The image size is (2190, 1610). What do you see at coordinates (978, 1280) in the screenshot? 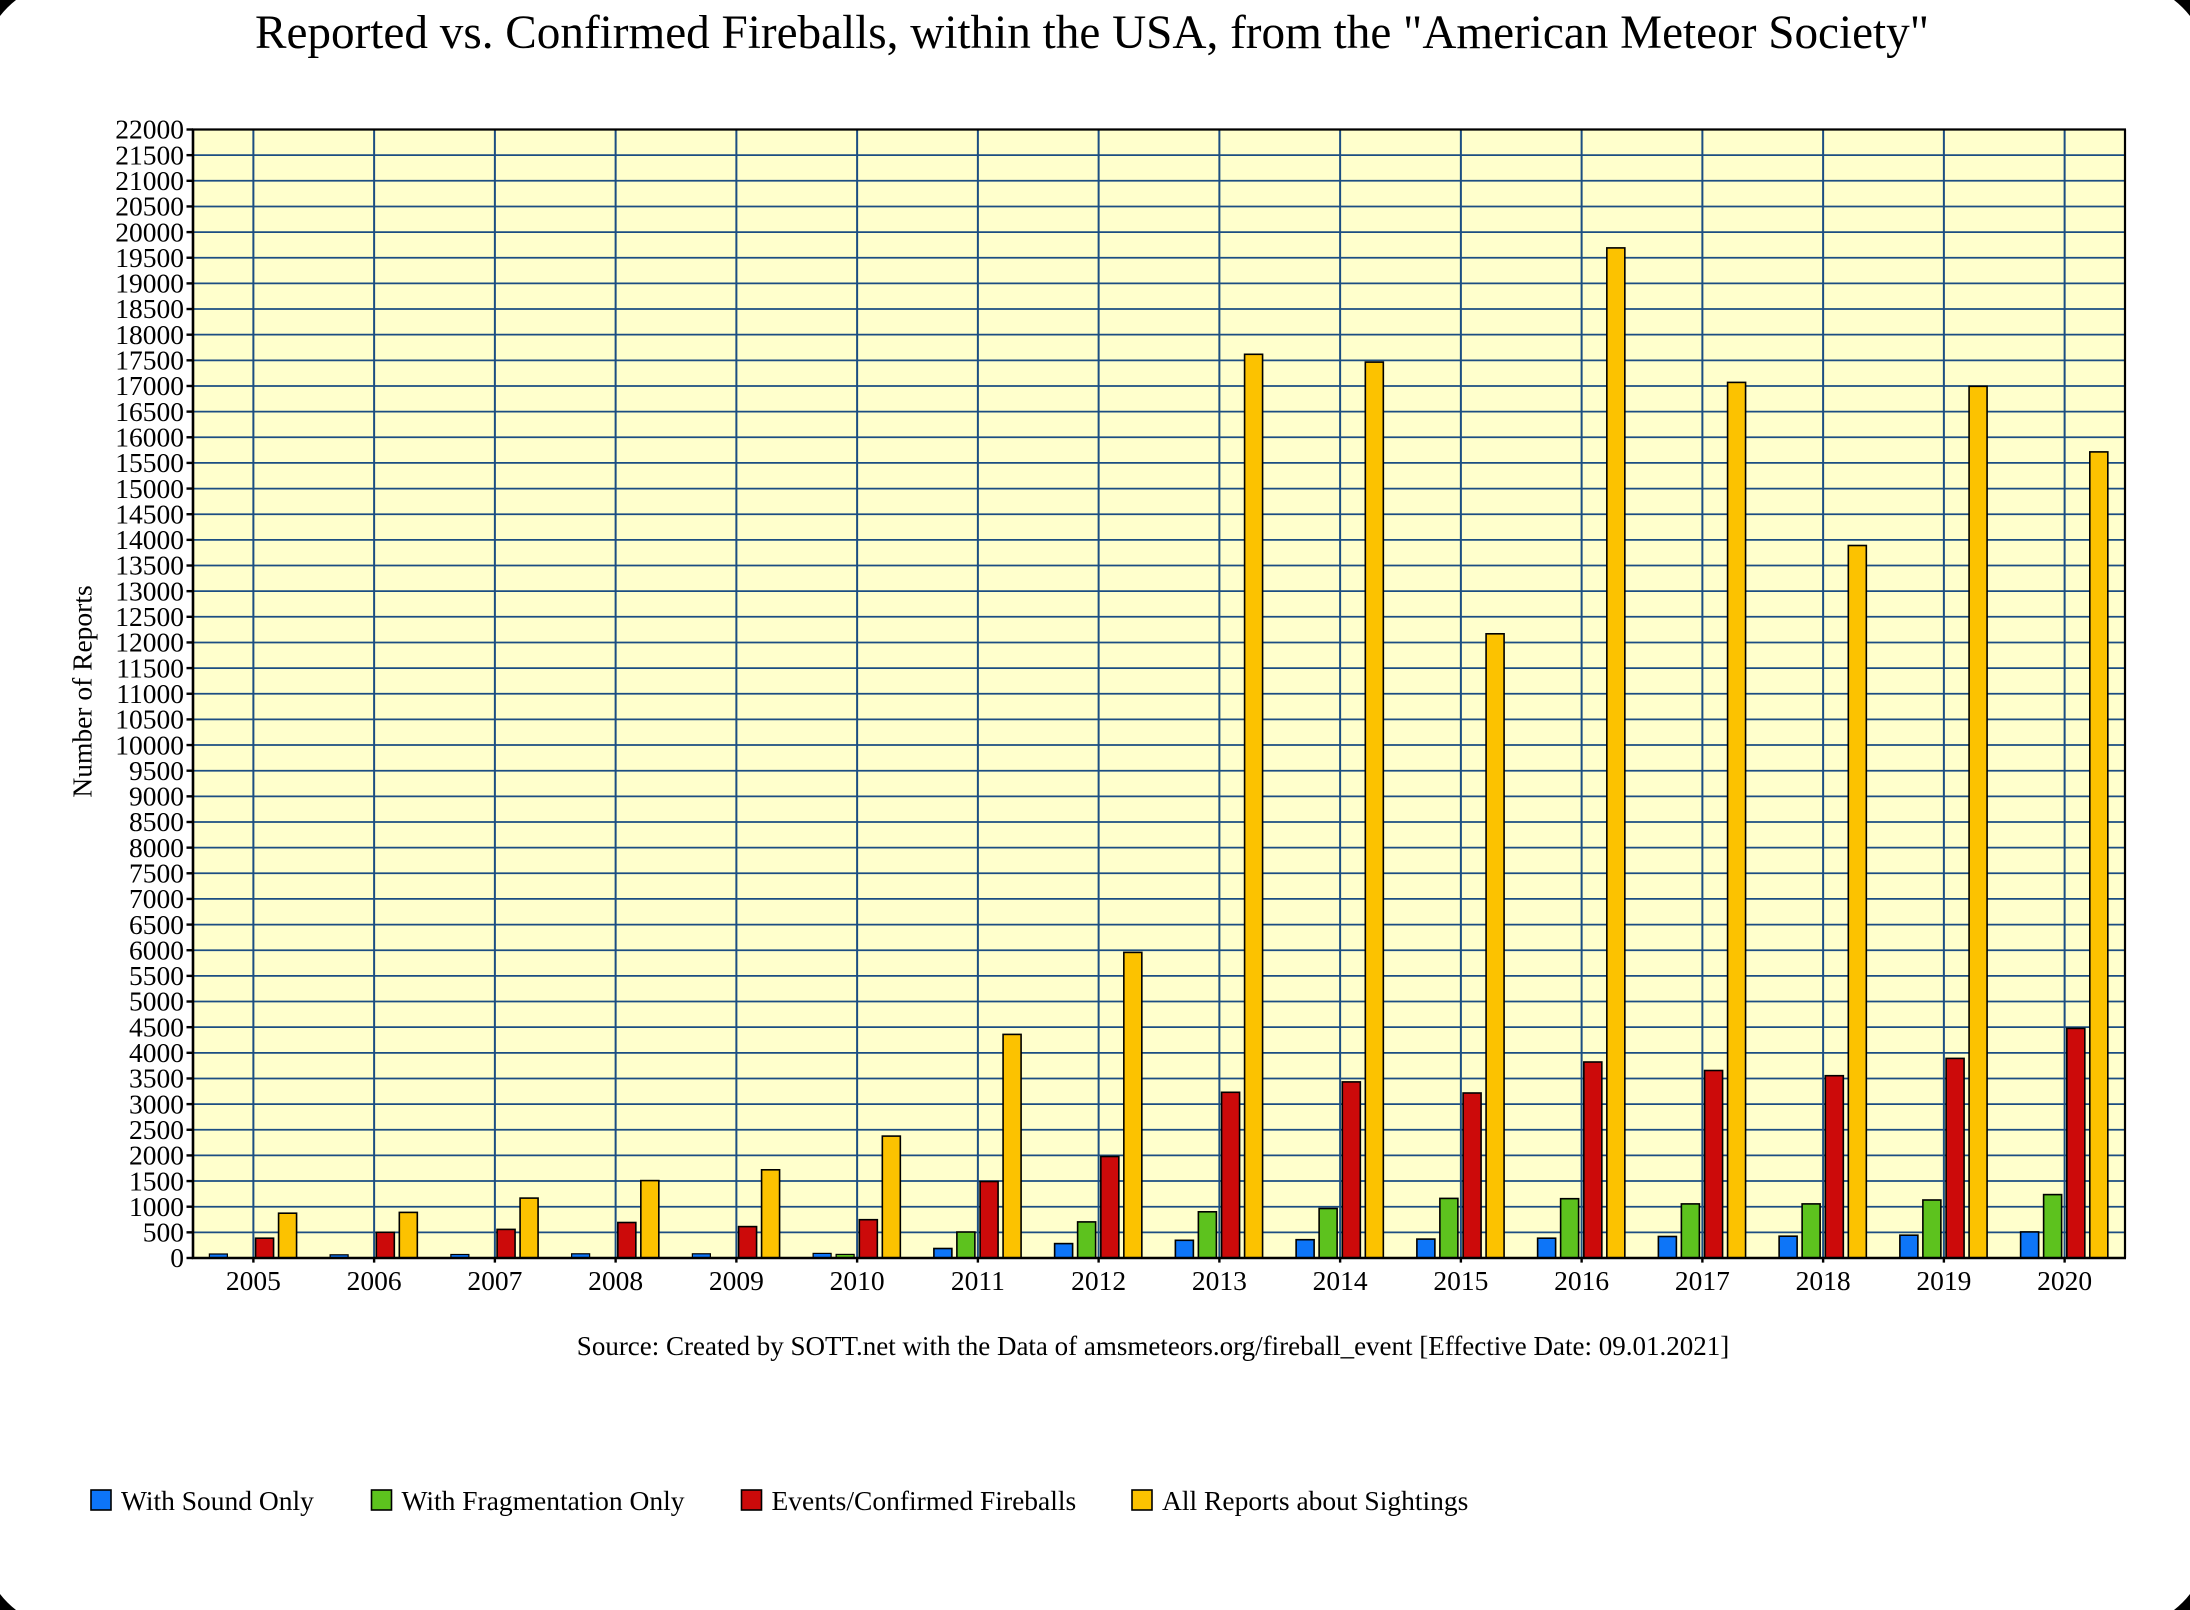
I see `svg-text: 2011` at bounding box center [978, 1280].